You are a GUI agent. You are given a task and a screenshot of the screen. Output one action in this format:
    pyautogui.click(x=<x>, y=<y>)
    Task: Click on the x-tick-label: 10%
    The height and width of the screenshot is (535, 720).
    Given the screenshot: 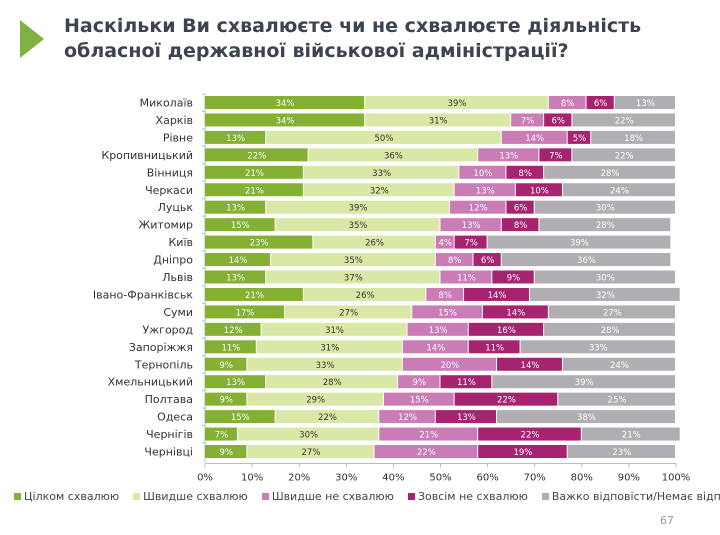 What is the action you would take?
    pyautogui.click(x=252, y=477)
    